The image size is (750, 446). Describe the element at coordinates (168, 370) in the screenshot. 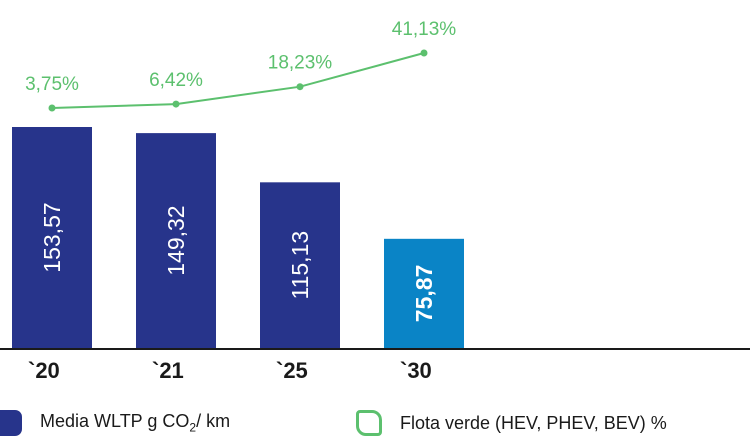

I see `category-label-1: `21` at that location.